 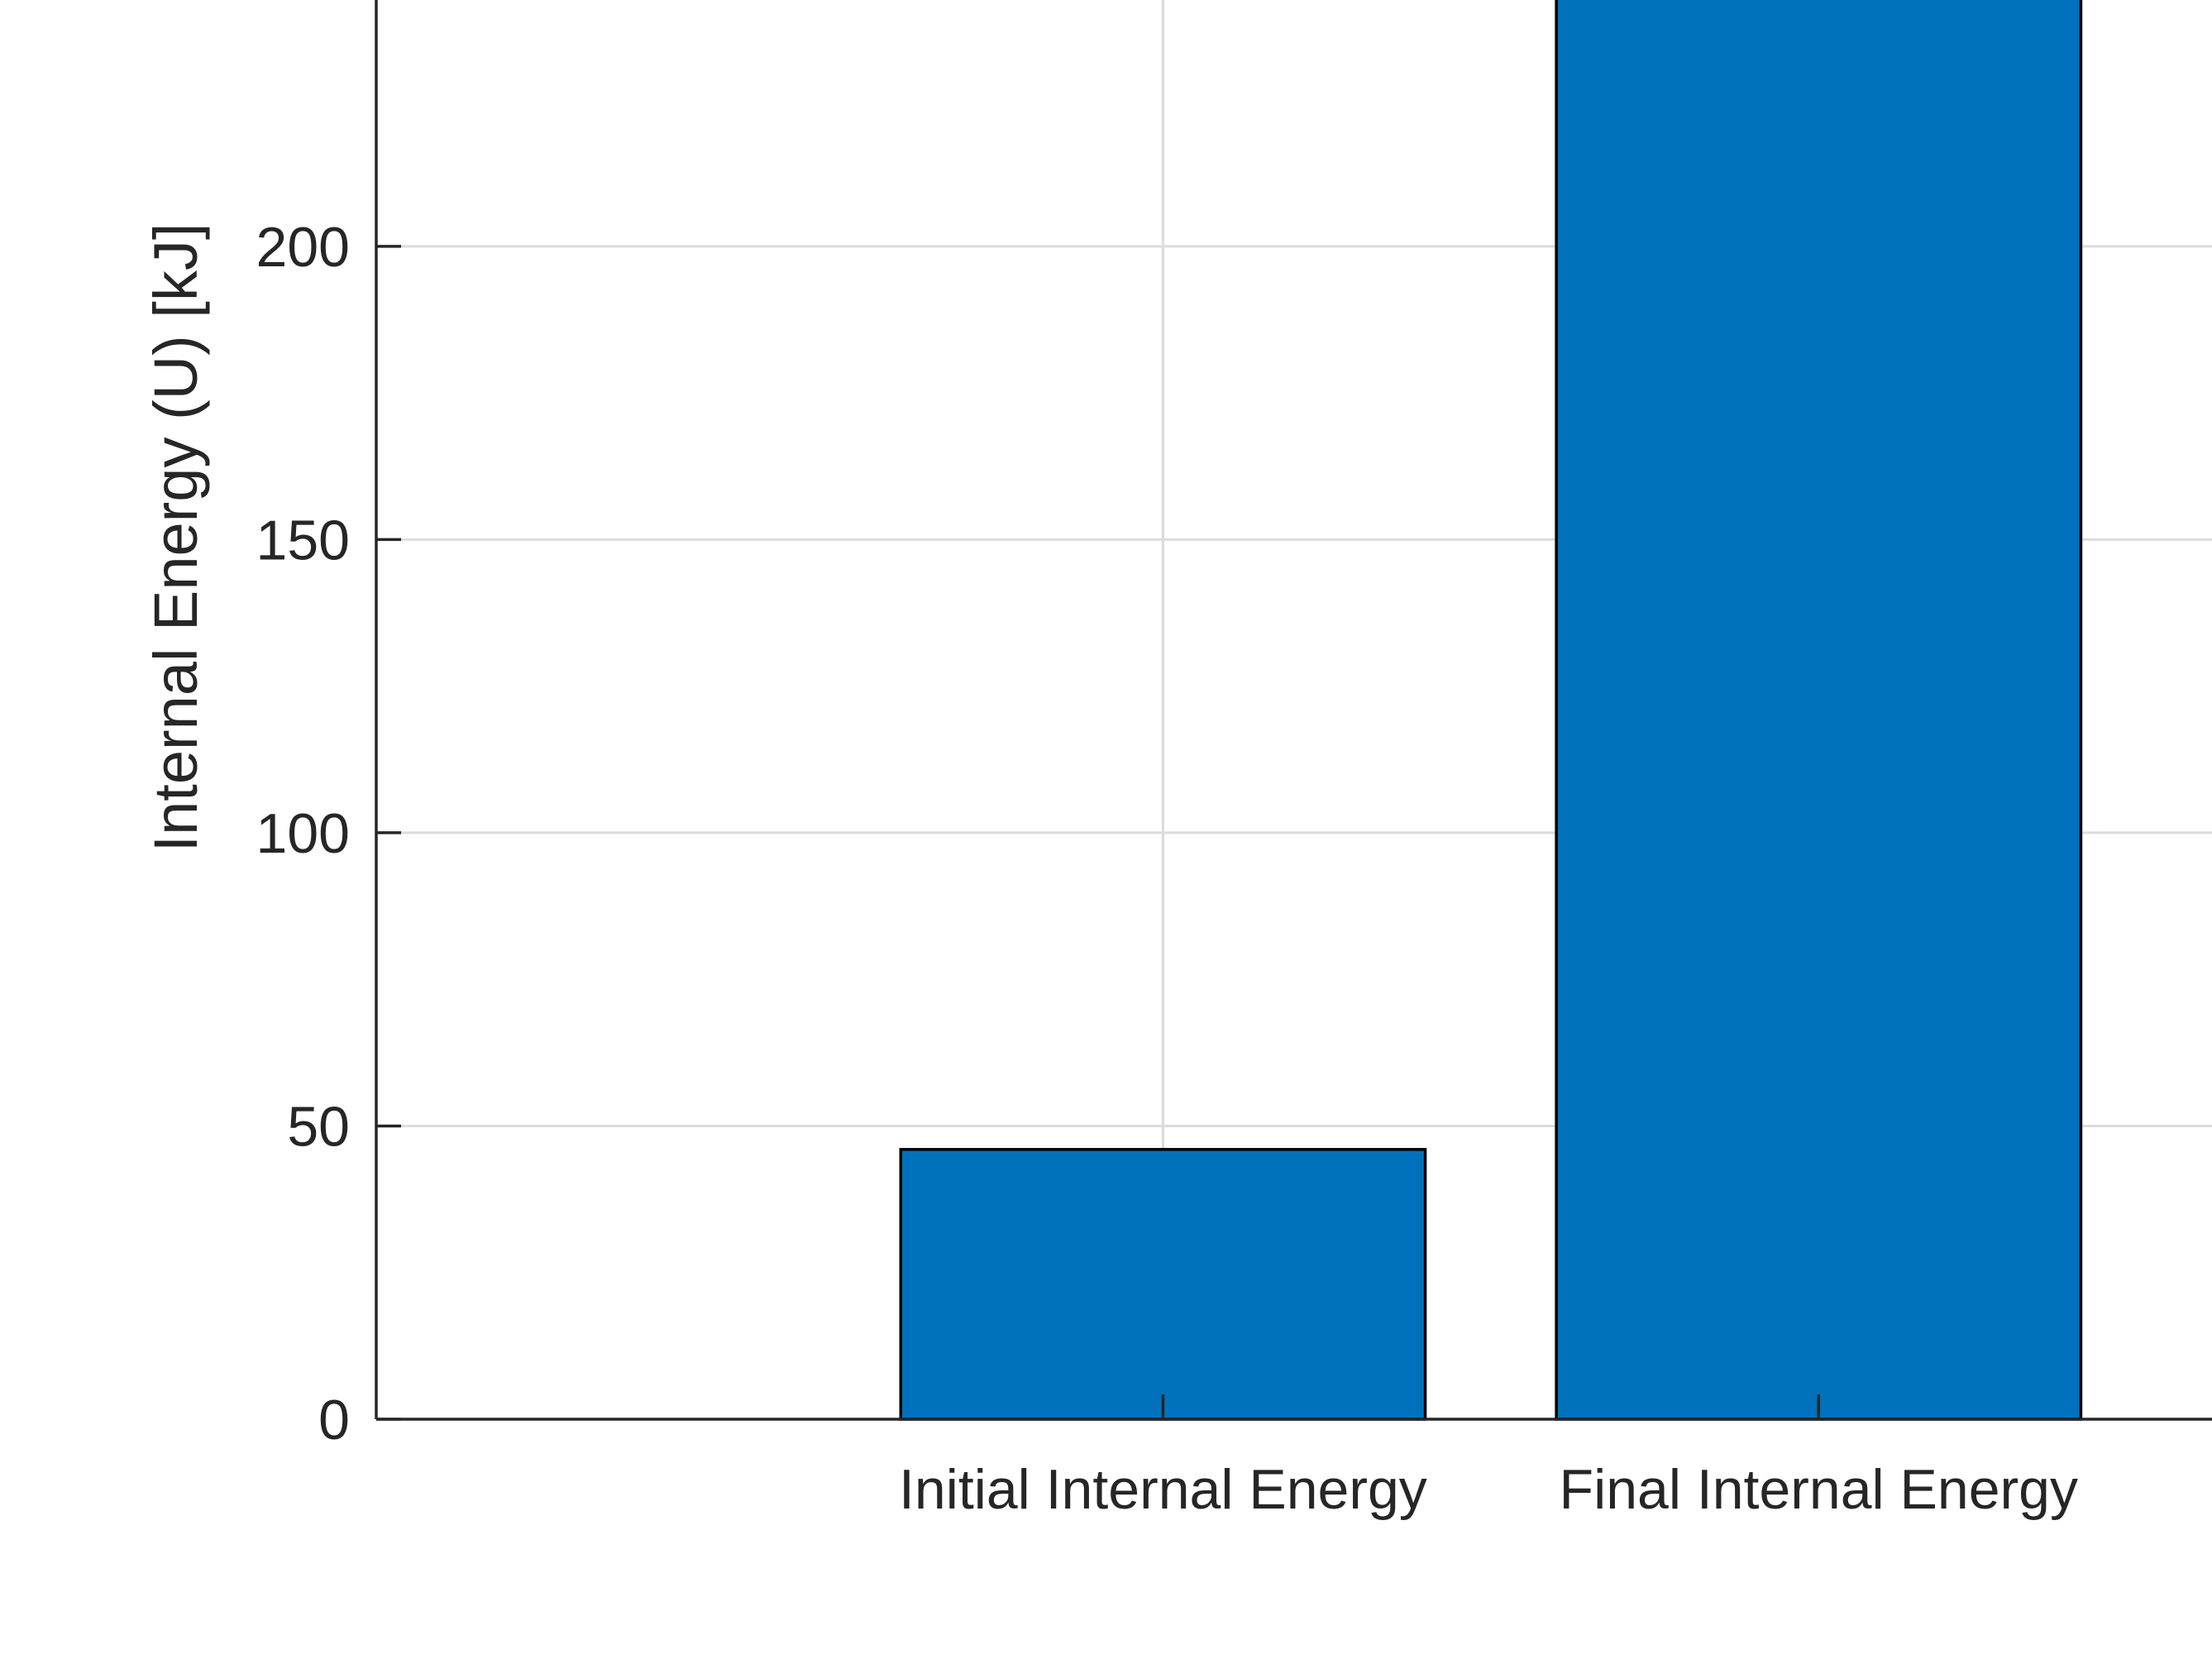 I want to click on bar-initial-internal-energy, so click(x=1163, y=1284).